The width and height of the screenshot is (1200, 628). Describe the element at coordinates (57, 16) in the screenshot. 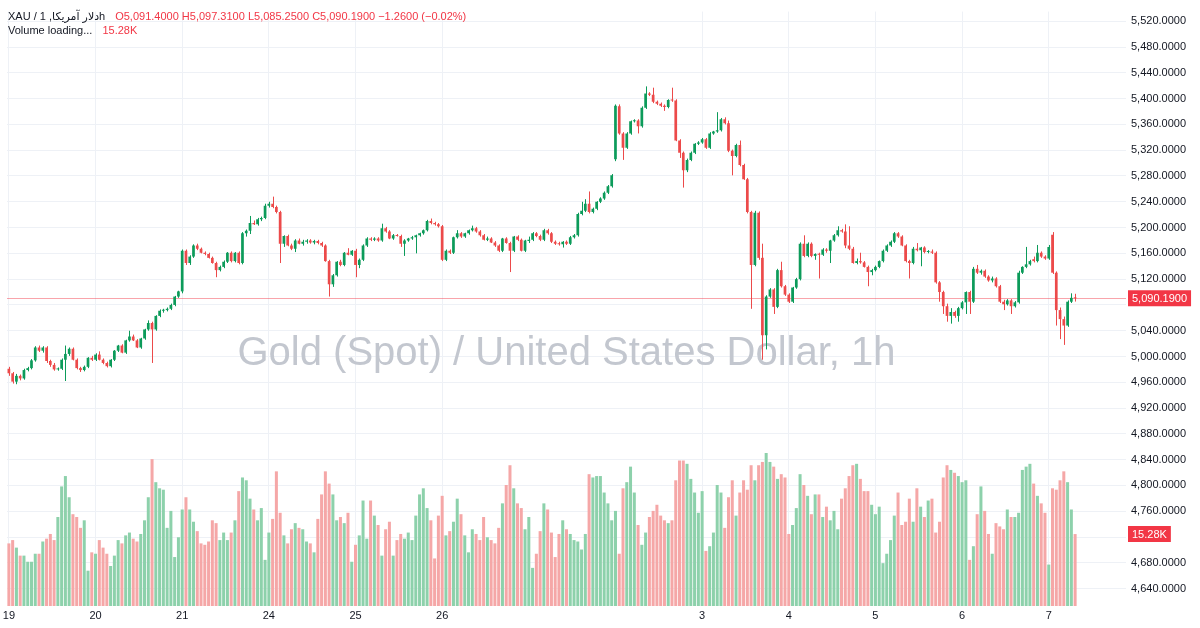

I see `chart-title: XAU / دلار آمریکا, 1h` at that location.